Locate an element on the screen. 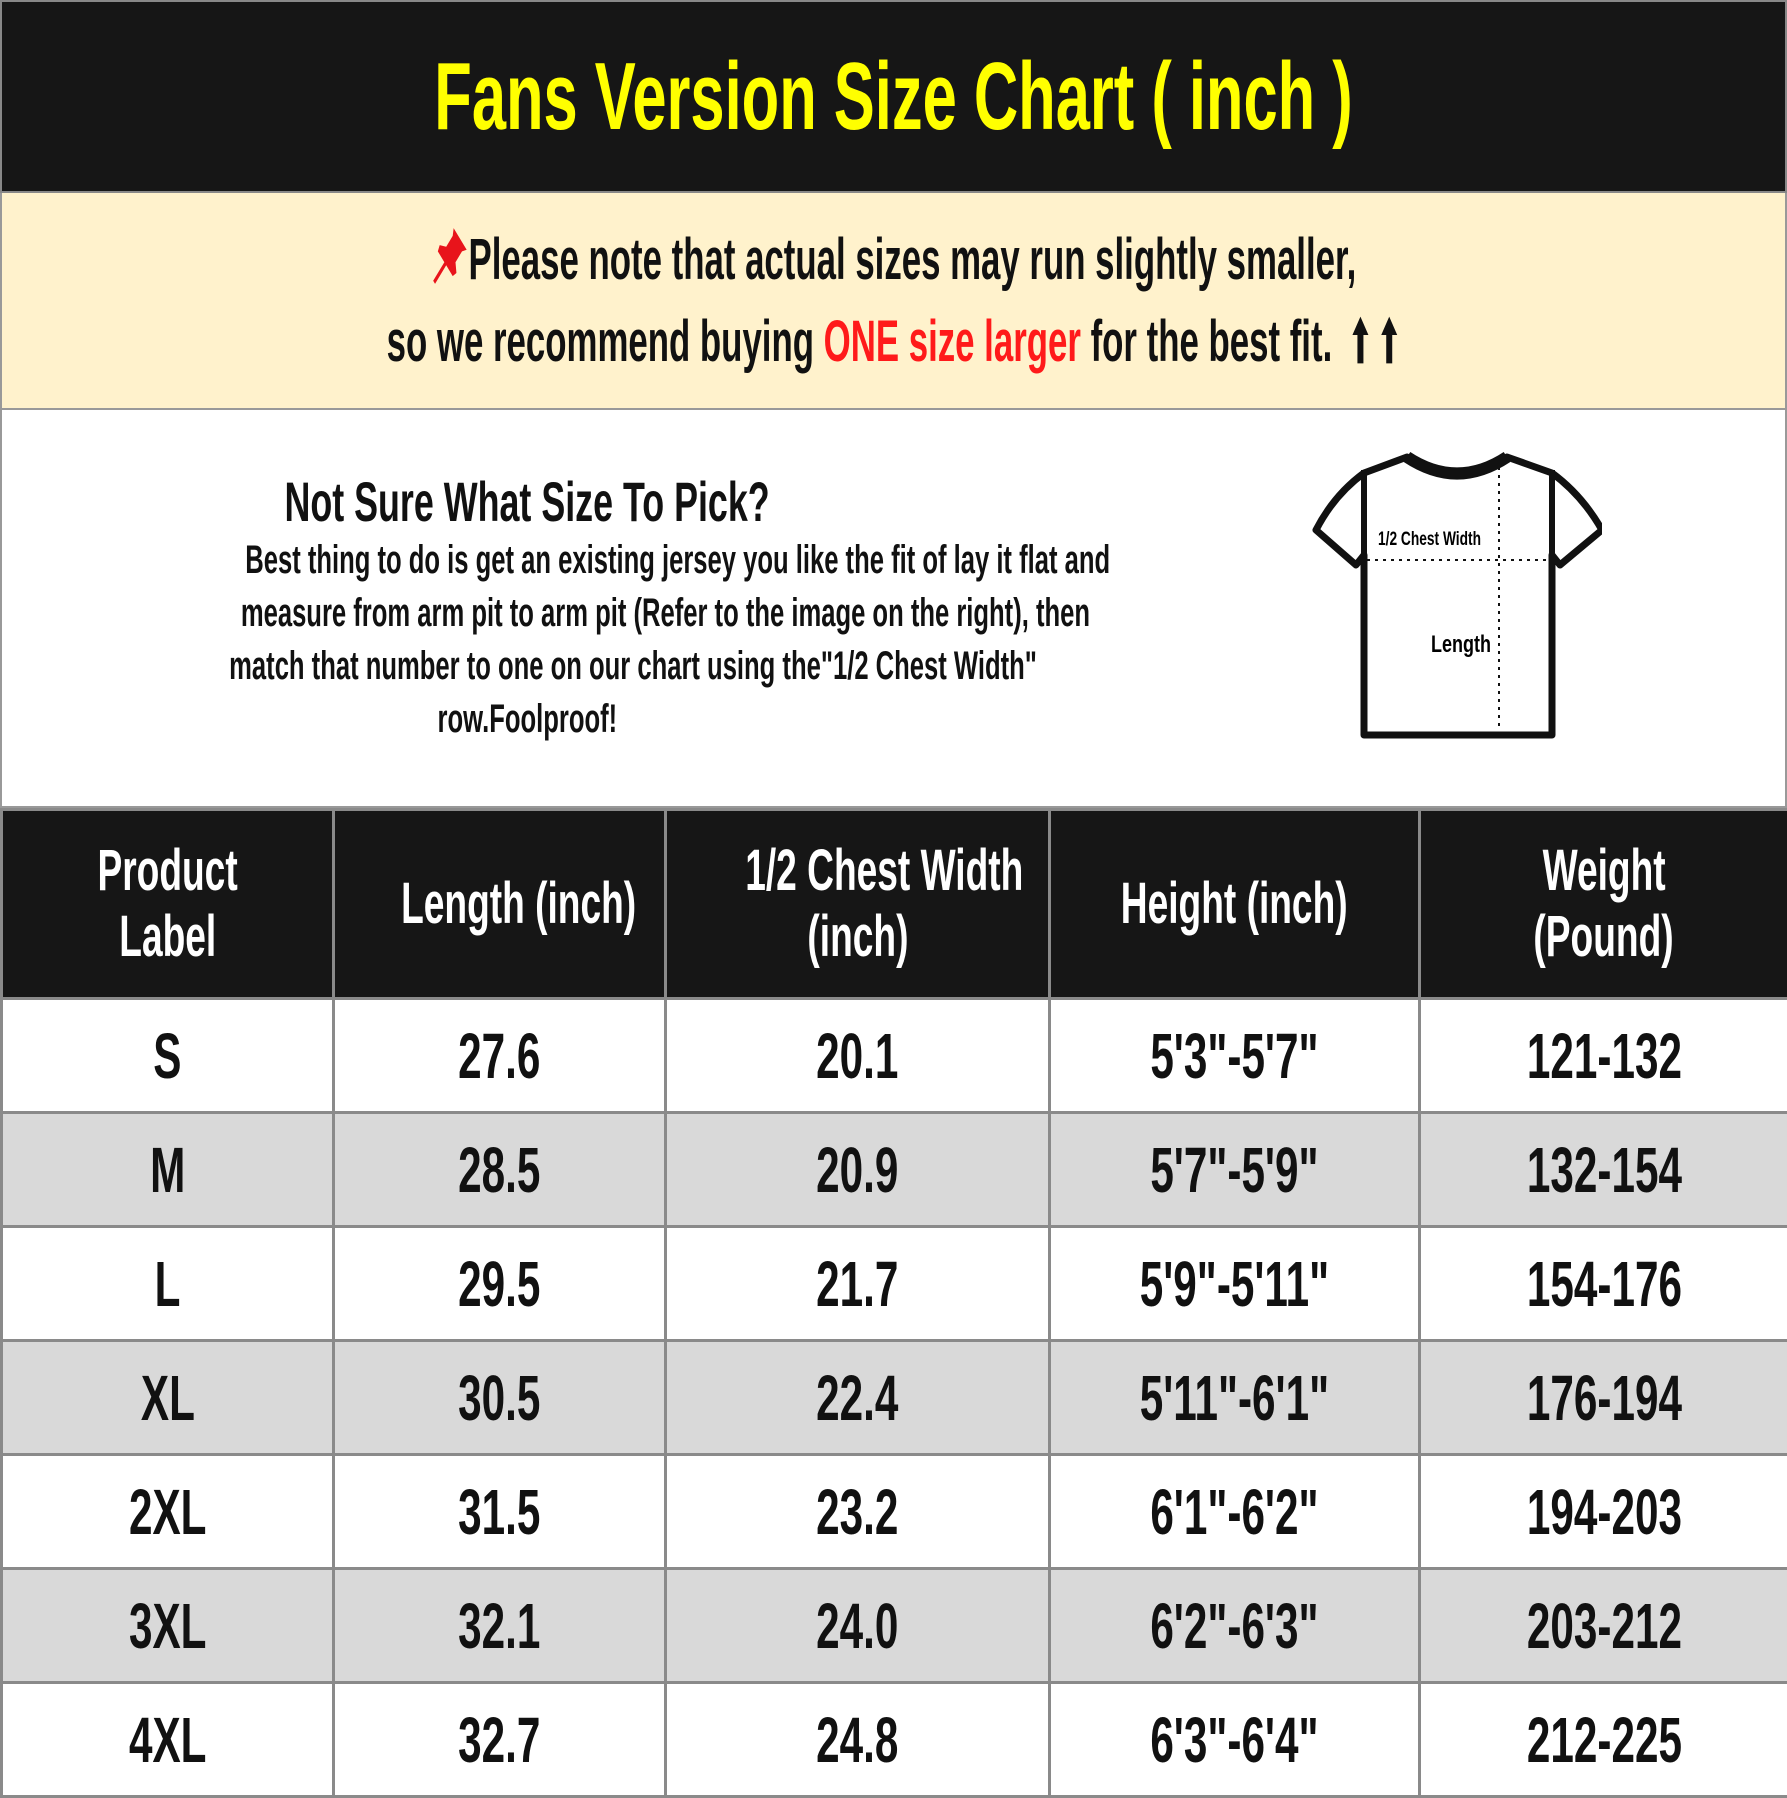 The width and height of the screenshot is (1787, 1798). cell-value: 154-176 is located at coordinates (1604, 1283).